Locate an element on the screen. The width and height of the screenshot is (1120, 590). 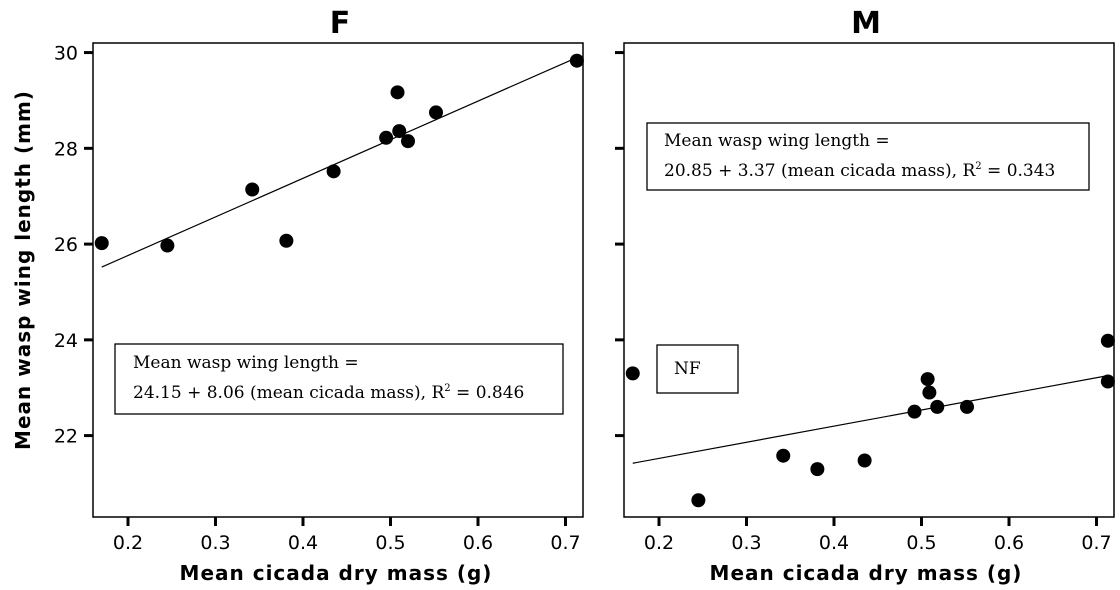
regression-line is located at coordinates (870, 419).